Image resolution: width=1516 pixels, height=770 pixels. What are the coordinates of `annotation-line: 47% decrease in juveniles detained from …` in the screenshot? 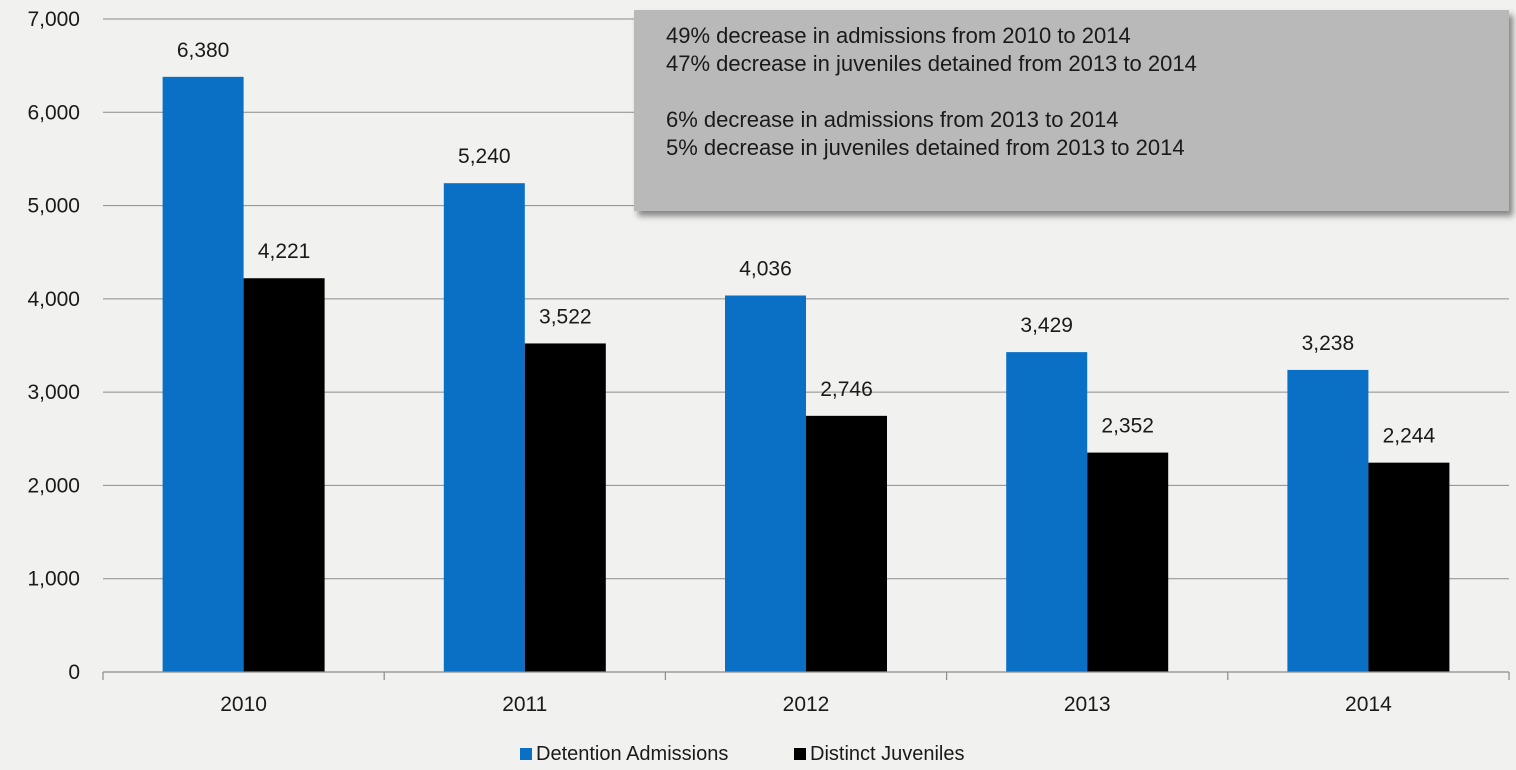 It's located at (931, 63).